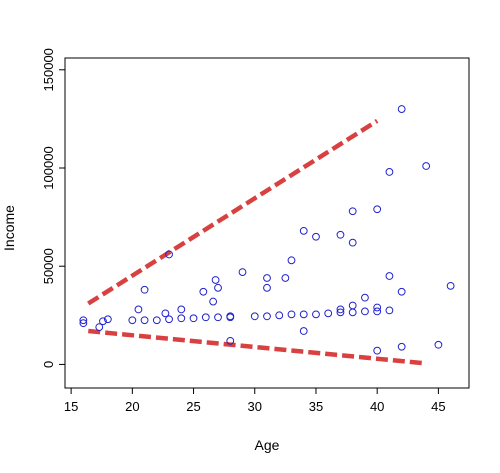  What do you see at coordinates (438, 406) in the screenshot?
I see `x-tick-label: 45` at bounding box center [438, 406].